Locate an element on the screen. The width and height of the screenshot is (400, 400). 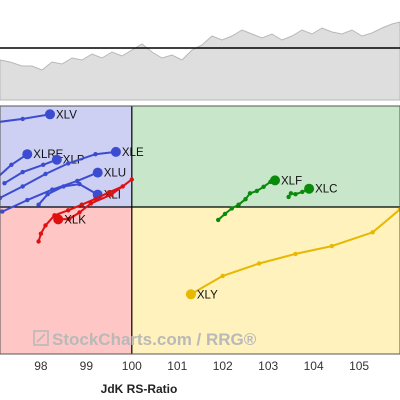
series-xlp: XLP is located at coordinates (43, 170).